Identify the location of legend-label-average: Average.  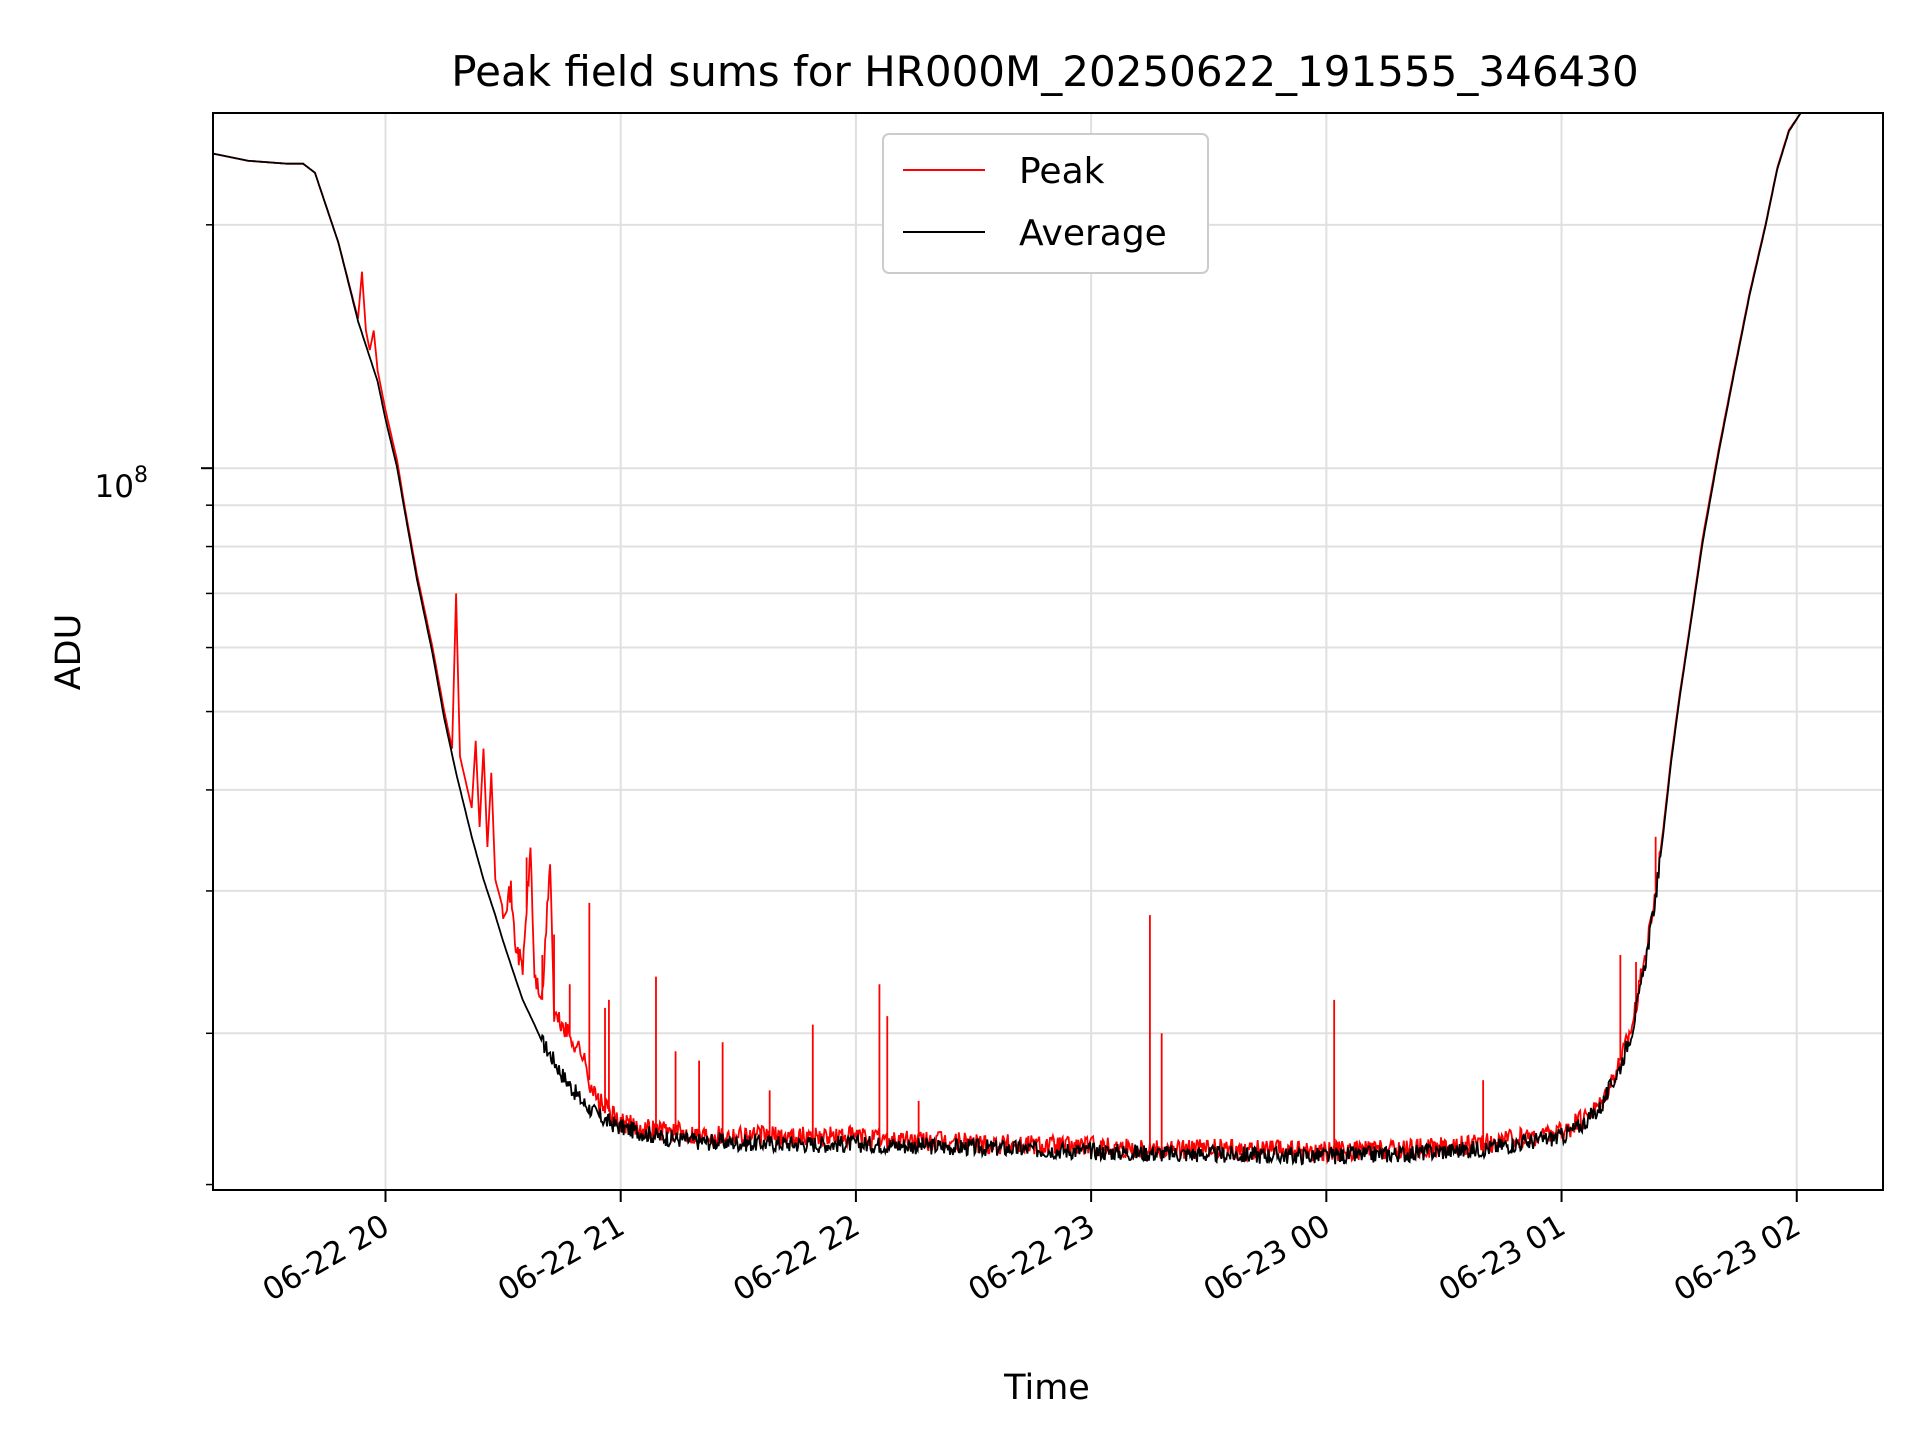
(1093, 233).